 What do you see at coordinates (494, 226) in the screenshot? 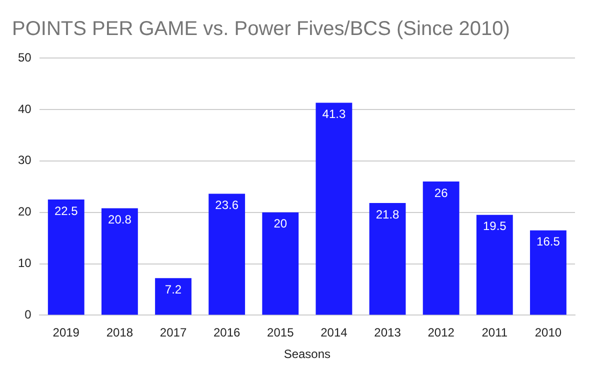
I see `data-label: 19.5` at bounding box center [494, 226].